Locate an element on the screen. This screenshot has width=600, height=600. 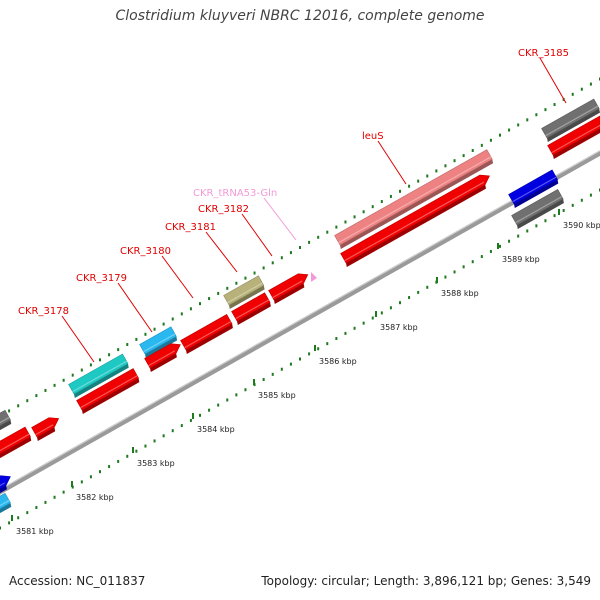
gene-red-c-side is located at coordinates (111, 396).